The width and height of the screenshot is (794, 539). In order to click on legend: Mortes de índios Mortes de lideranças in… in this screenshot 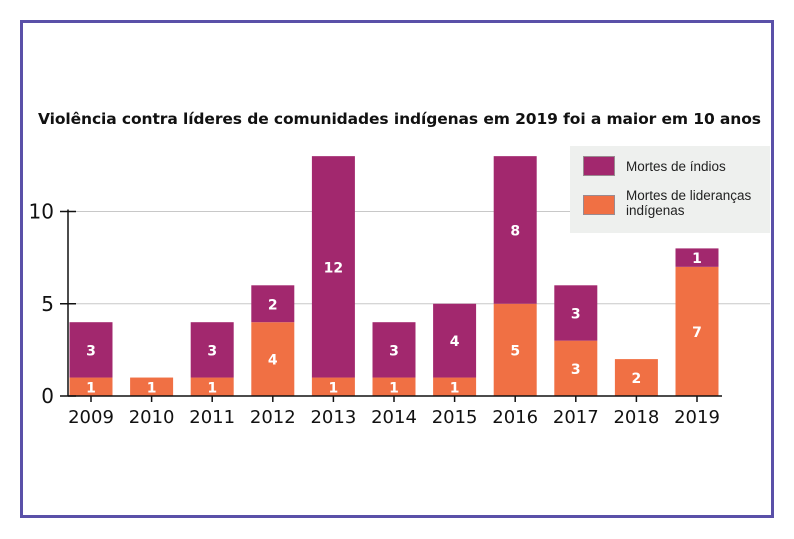, I will do `click(670, 189)`.